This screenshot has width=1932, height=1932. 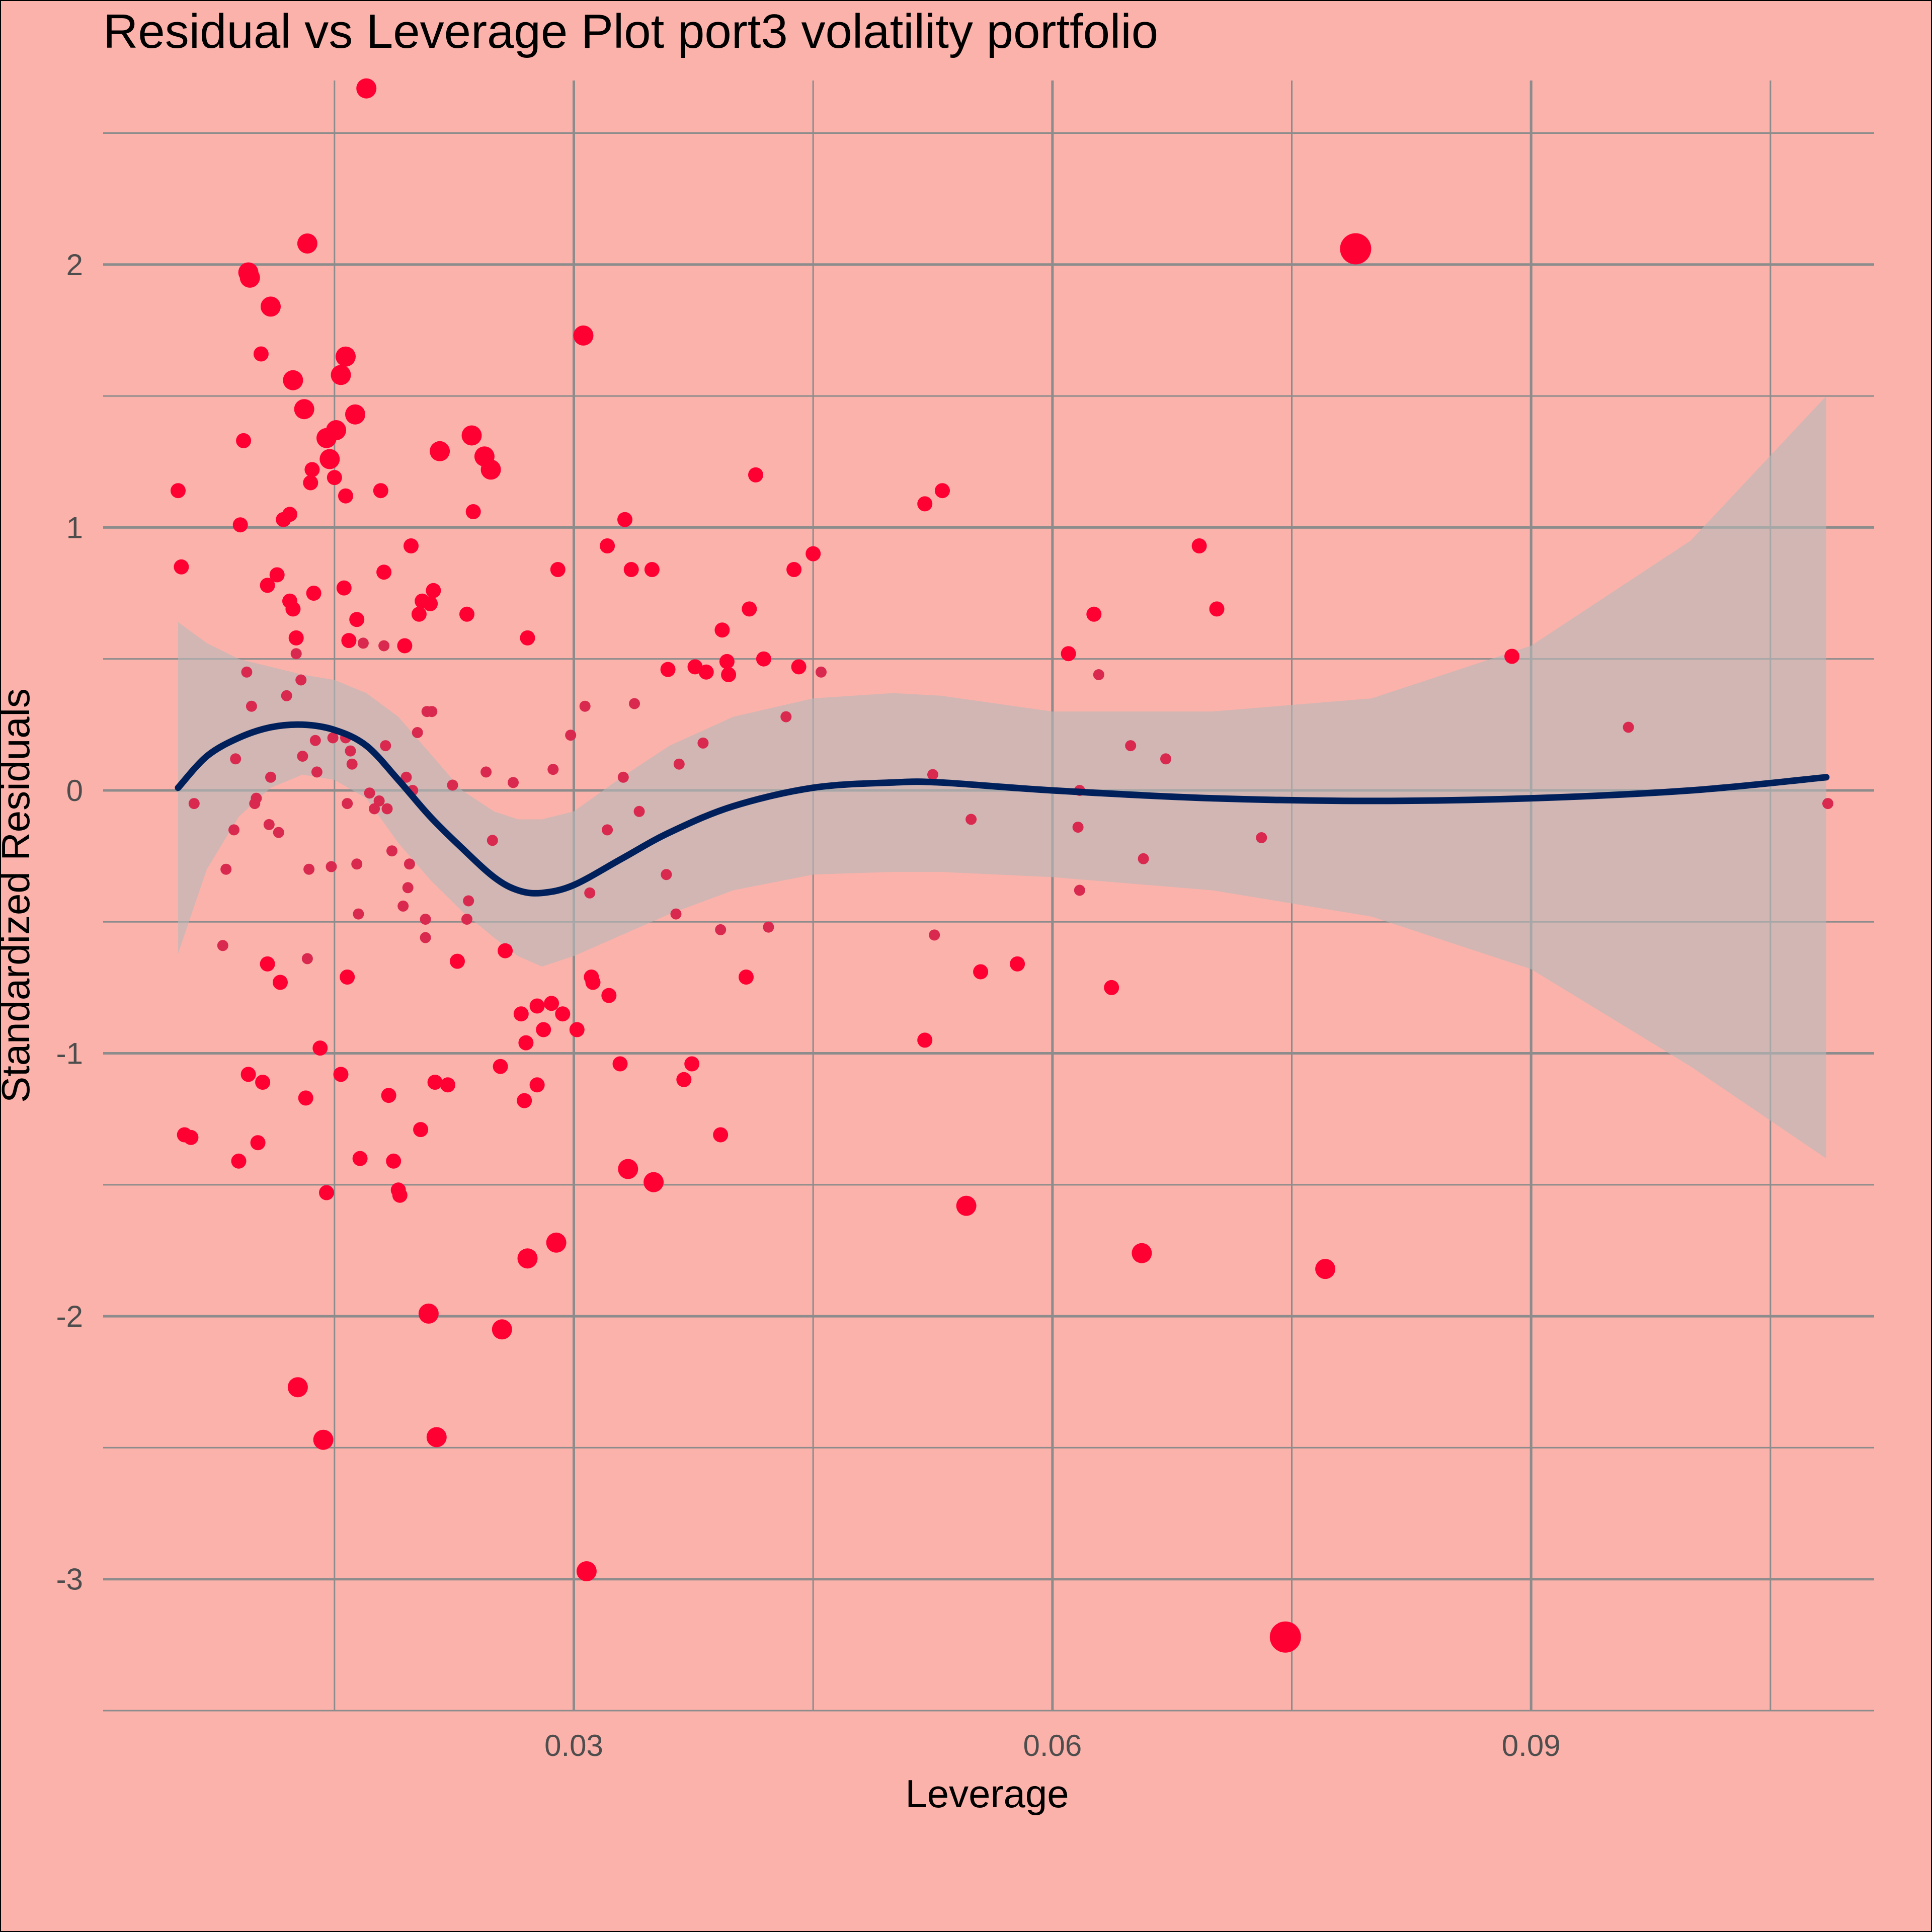 What do you see at coordinates (74, 527) in the screenshot?
I see `y-tick-label-4: 1` at bounding box center [74, 527].